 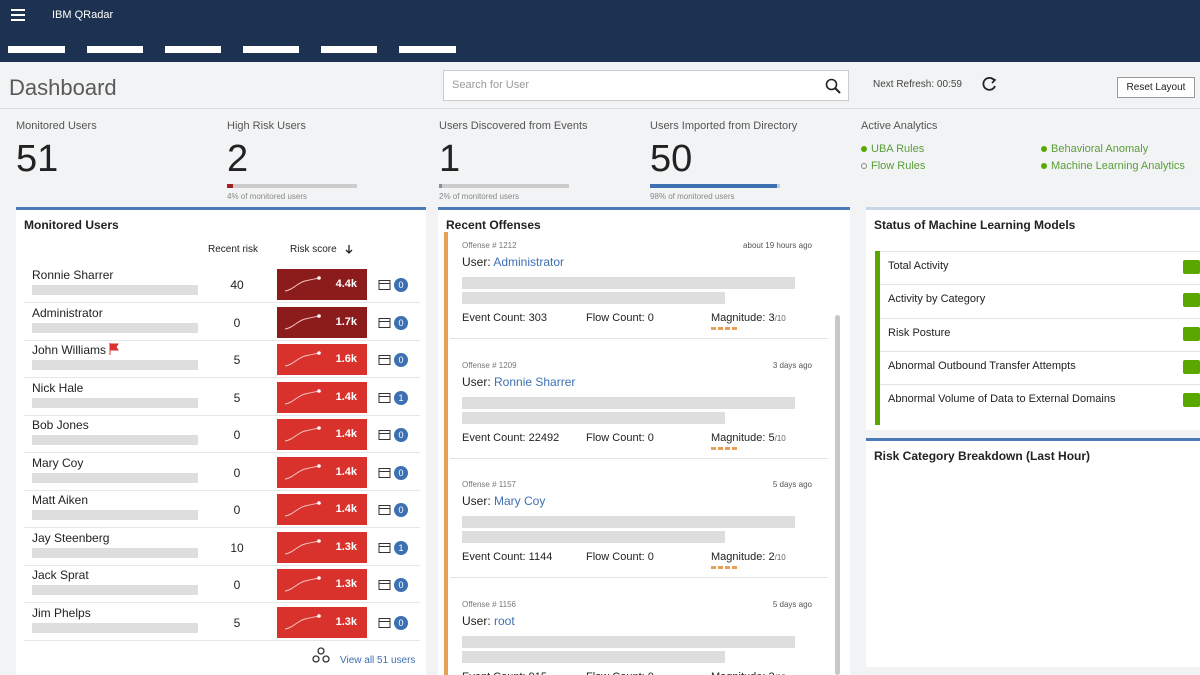 I want to click on panel-title: Status of Machine Learning Models, so click(x=975, y=225).